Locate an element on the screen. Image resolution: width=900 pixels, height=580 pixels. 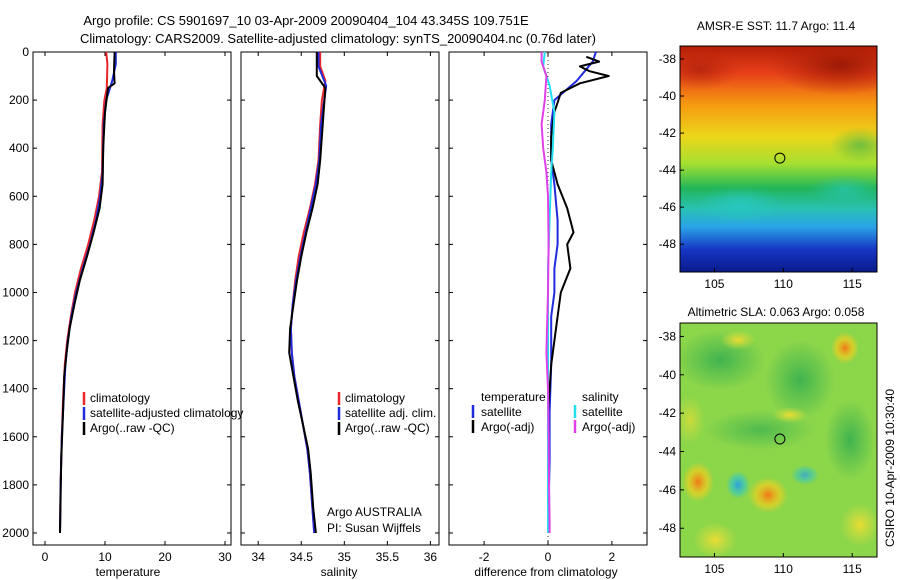
sla-map-frame is located at coordinates (778, 440).